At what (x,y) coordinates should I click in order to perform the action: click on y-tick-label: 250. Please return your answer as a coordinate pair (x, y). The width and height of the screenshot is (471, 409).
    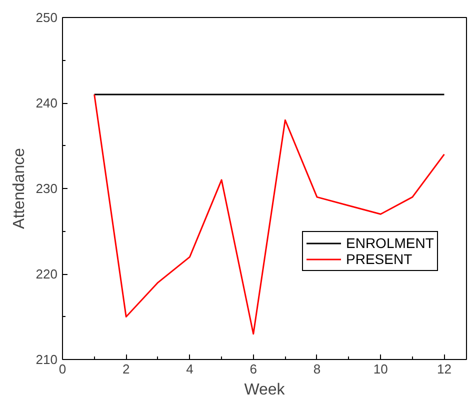
    Looking at the image, I should click on (47, 17).